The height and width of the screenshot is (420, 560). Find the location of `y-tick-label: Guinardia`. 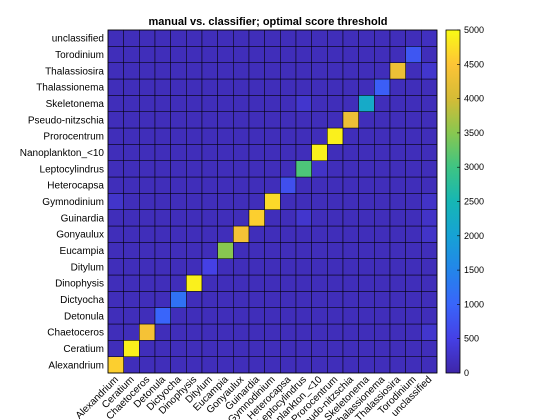

y-tick-label: Guinardia is located at coordinates (83, 218).